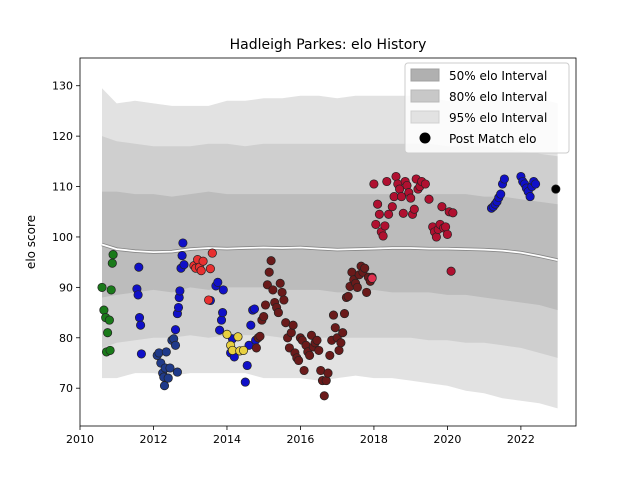 The height and width of the screenshot is (484, 640). I want to click on legend-label-95: 95% elo Interval, so click(498, 118).